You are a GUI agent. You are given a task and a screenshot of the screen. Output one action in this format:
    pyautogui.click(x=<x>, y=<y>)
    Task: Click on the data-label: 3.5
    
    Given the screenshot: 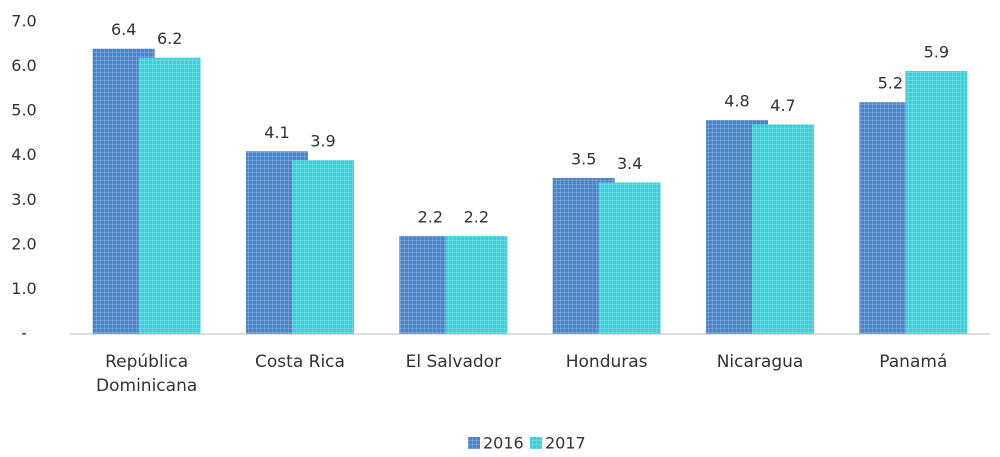 What is the action you would take?
    pyautogui.click(x=583, y=159)
    